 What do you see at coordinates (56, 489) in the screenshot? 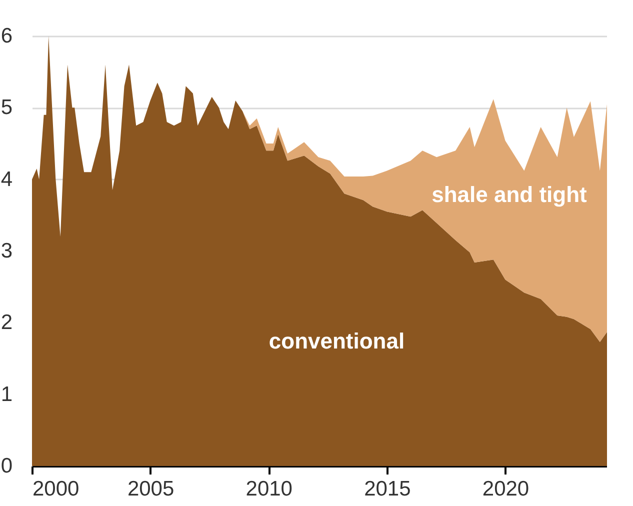
I see `x-tick-label: 2000` at bounding box center [56, 489].